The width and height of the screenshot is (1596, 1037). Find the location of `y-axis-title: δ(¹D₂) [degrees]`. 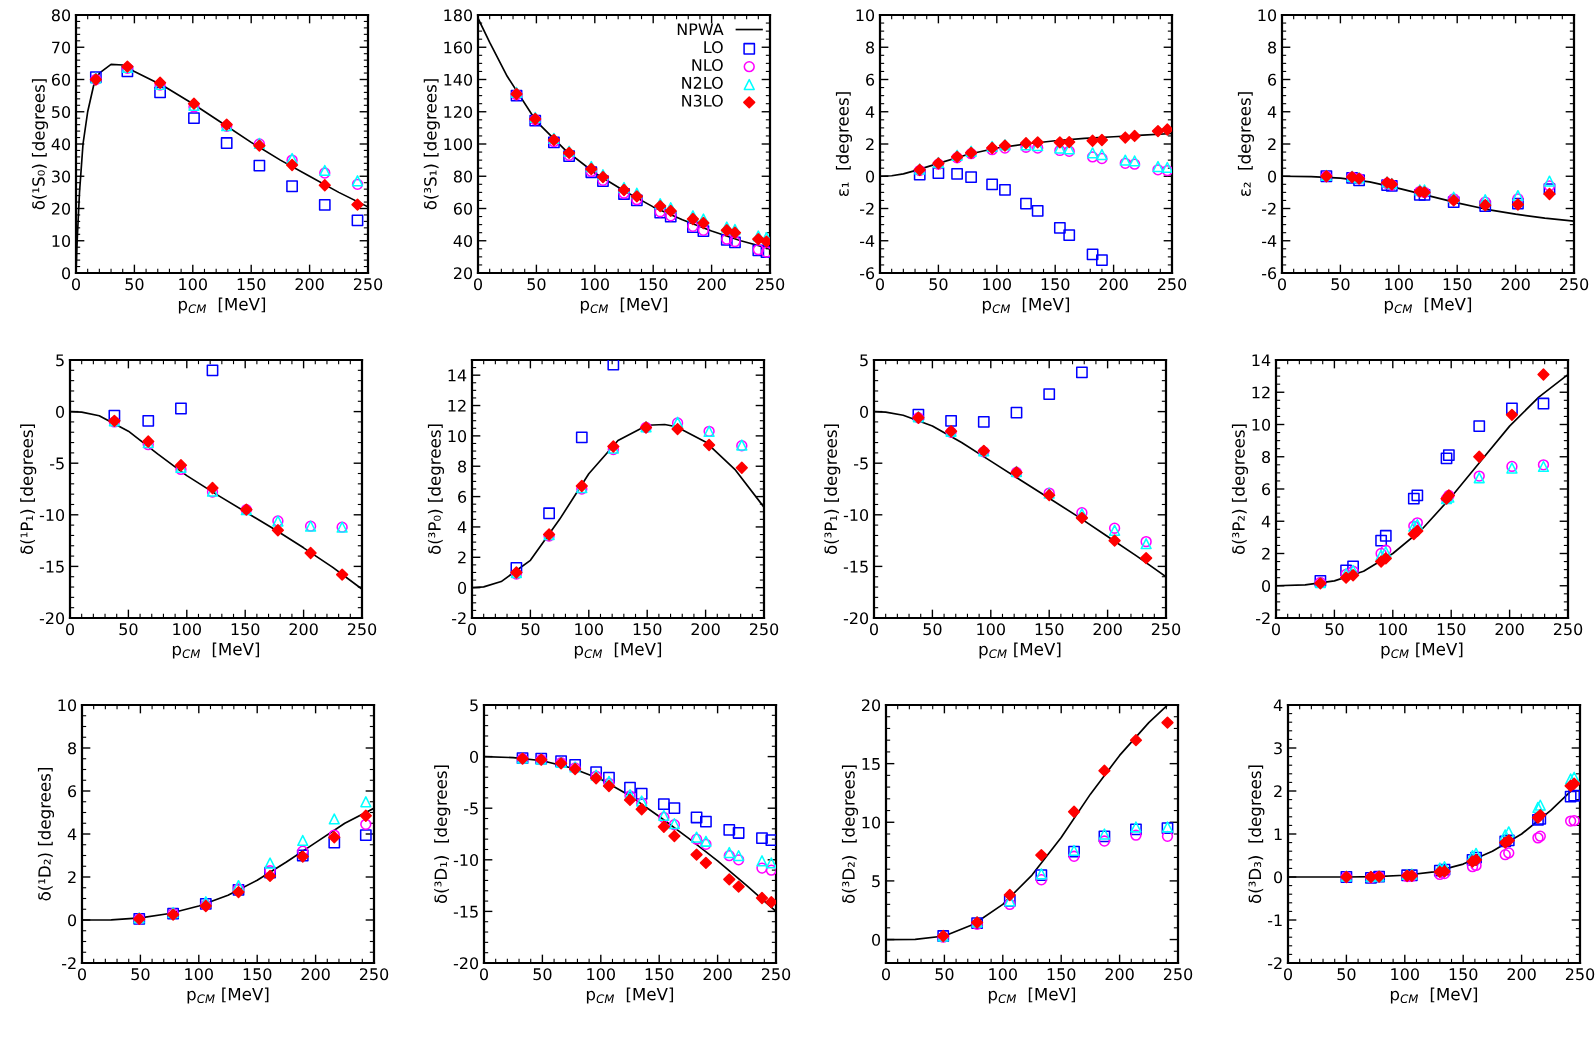

y-axis-title: δ(¹D₂) [degrees] is located at coordinates (46, 834).